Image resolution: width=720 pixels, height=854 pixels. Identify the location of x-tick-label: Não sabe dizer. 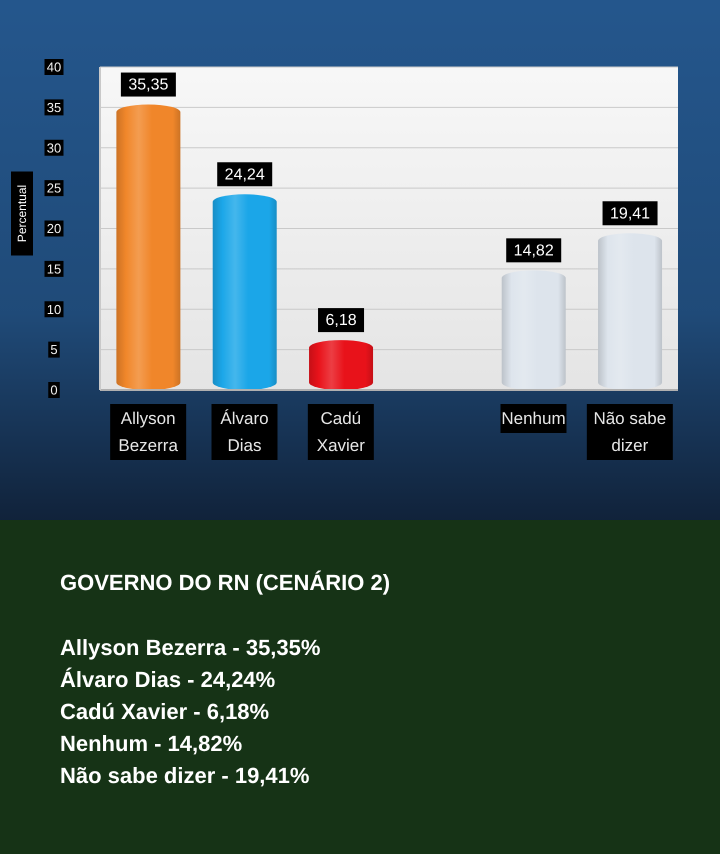
(629, 432).